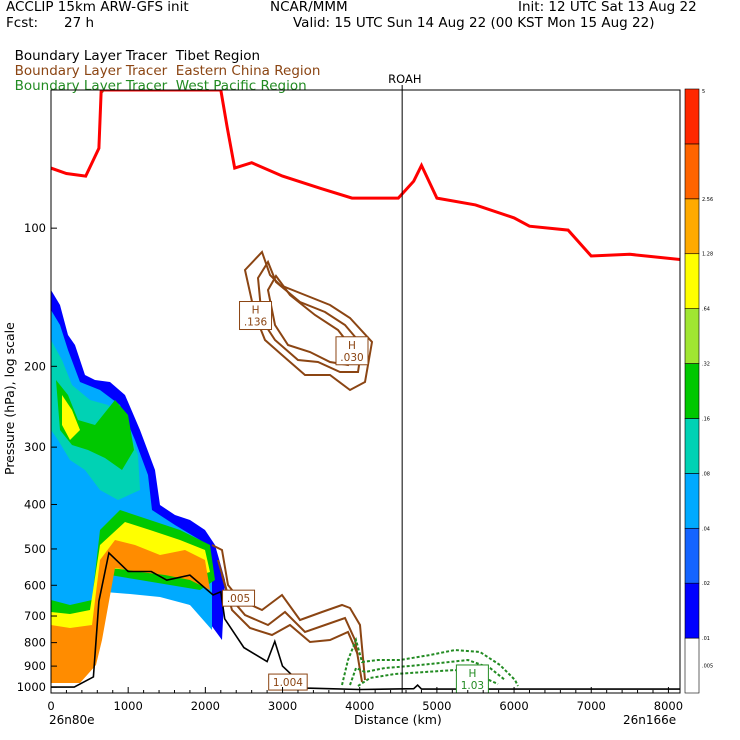 This screenshot has height=740, width=740. What do you see at coordinates (35, 616) in the screenshot?
I see `y-tick-label: 700` at bounding box center [35, 616].